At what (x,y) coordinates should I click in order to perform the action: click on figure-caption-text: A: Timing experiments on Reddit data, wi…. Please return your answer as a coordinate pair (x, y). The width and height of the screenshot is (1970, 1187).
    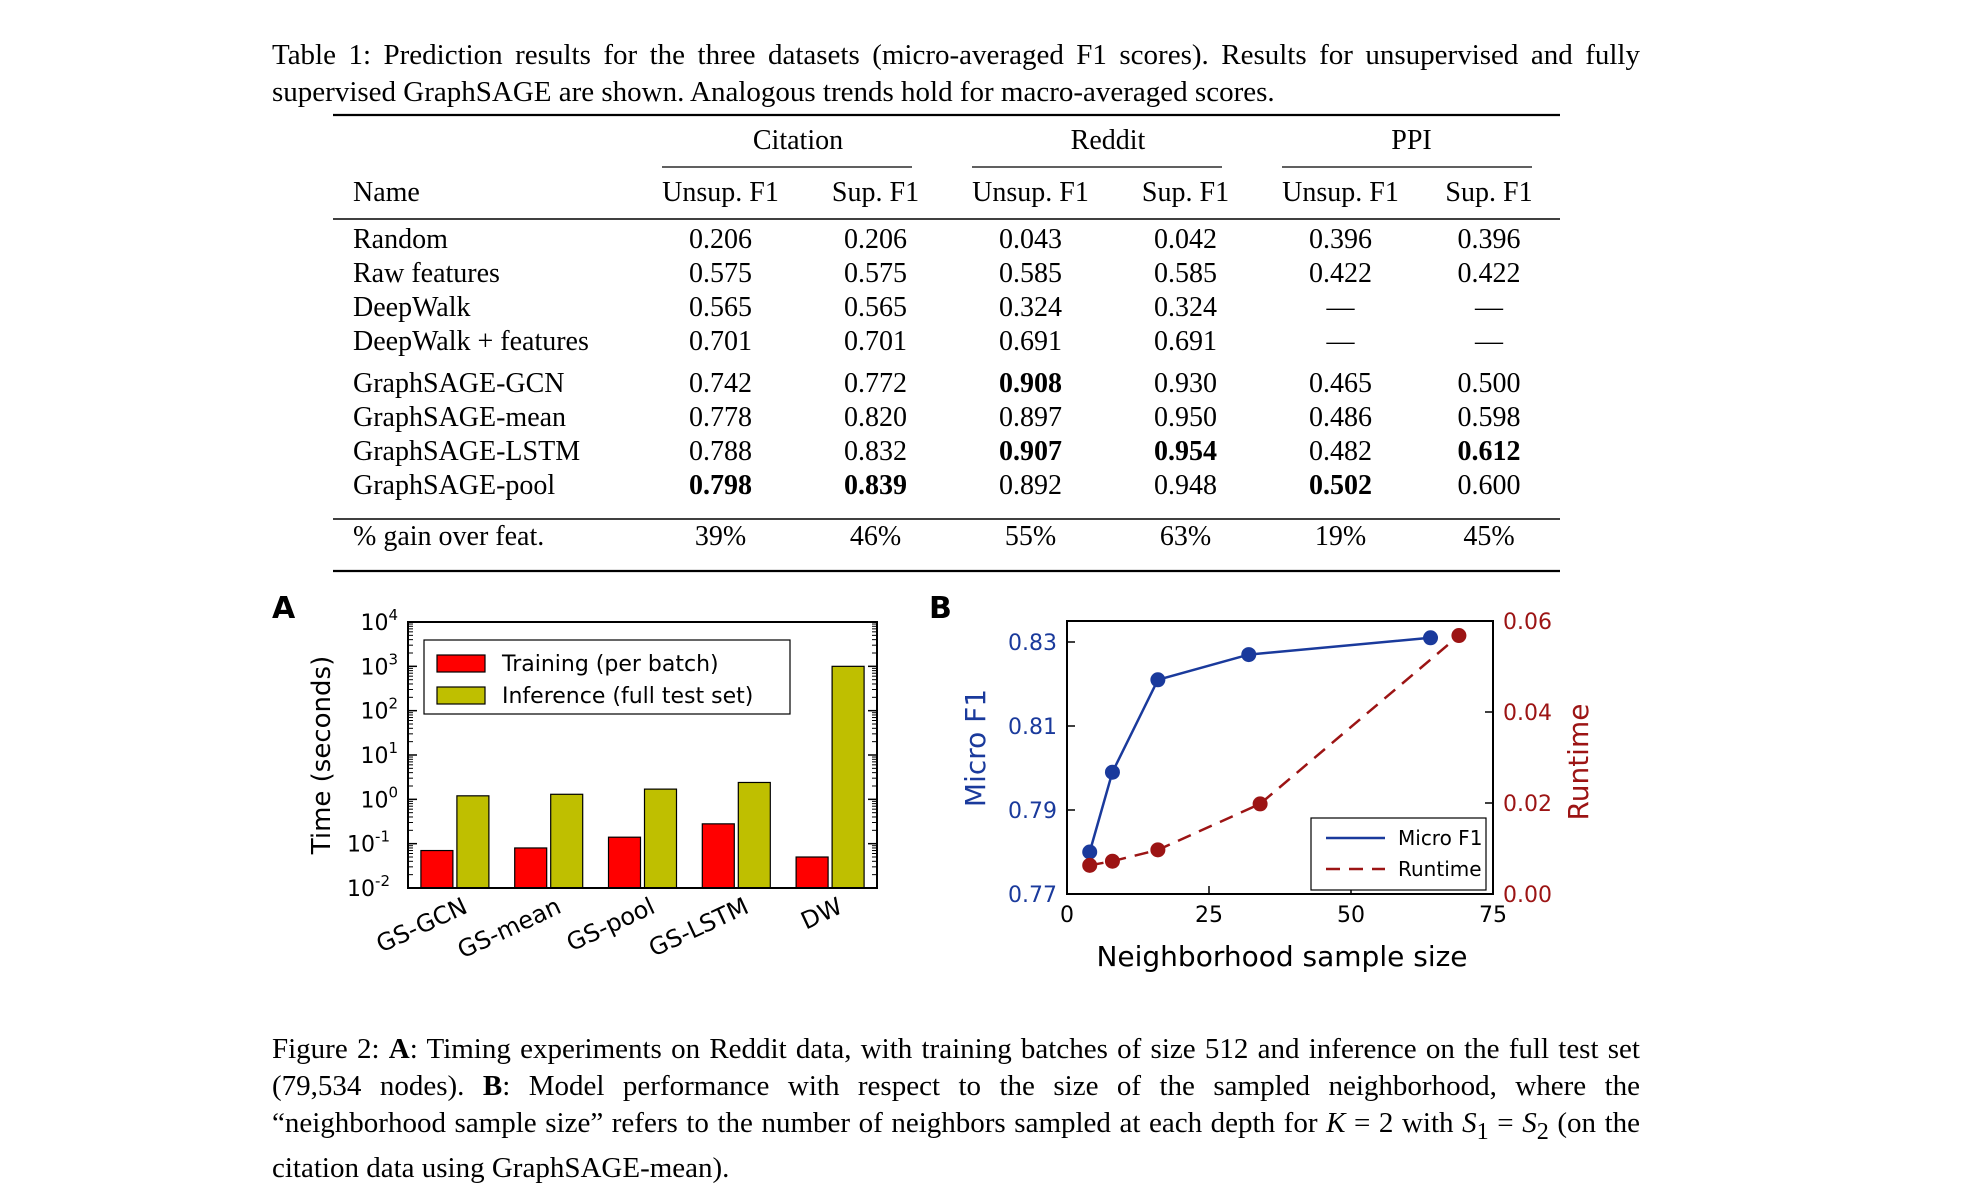
    Looking at the image, I should click on (956, 1108).